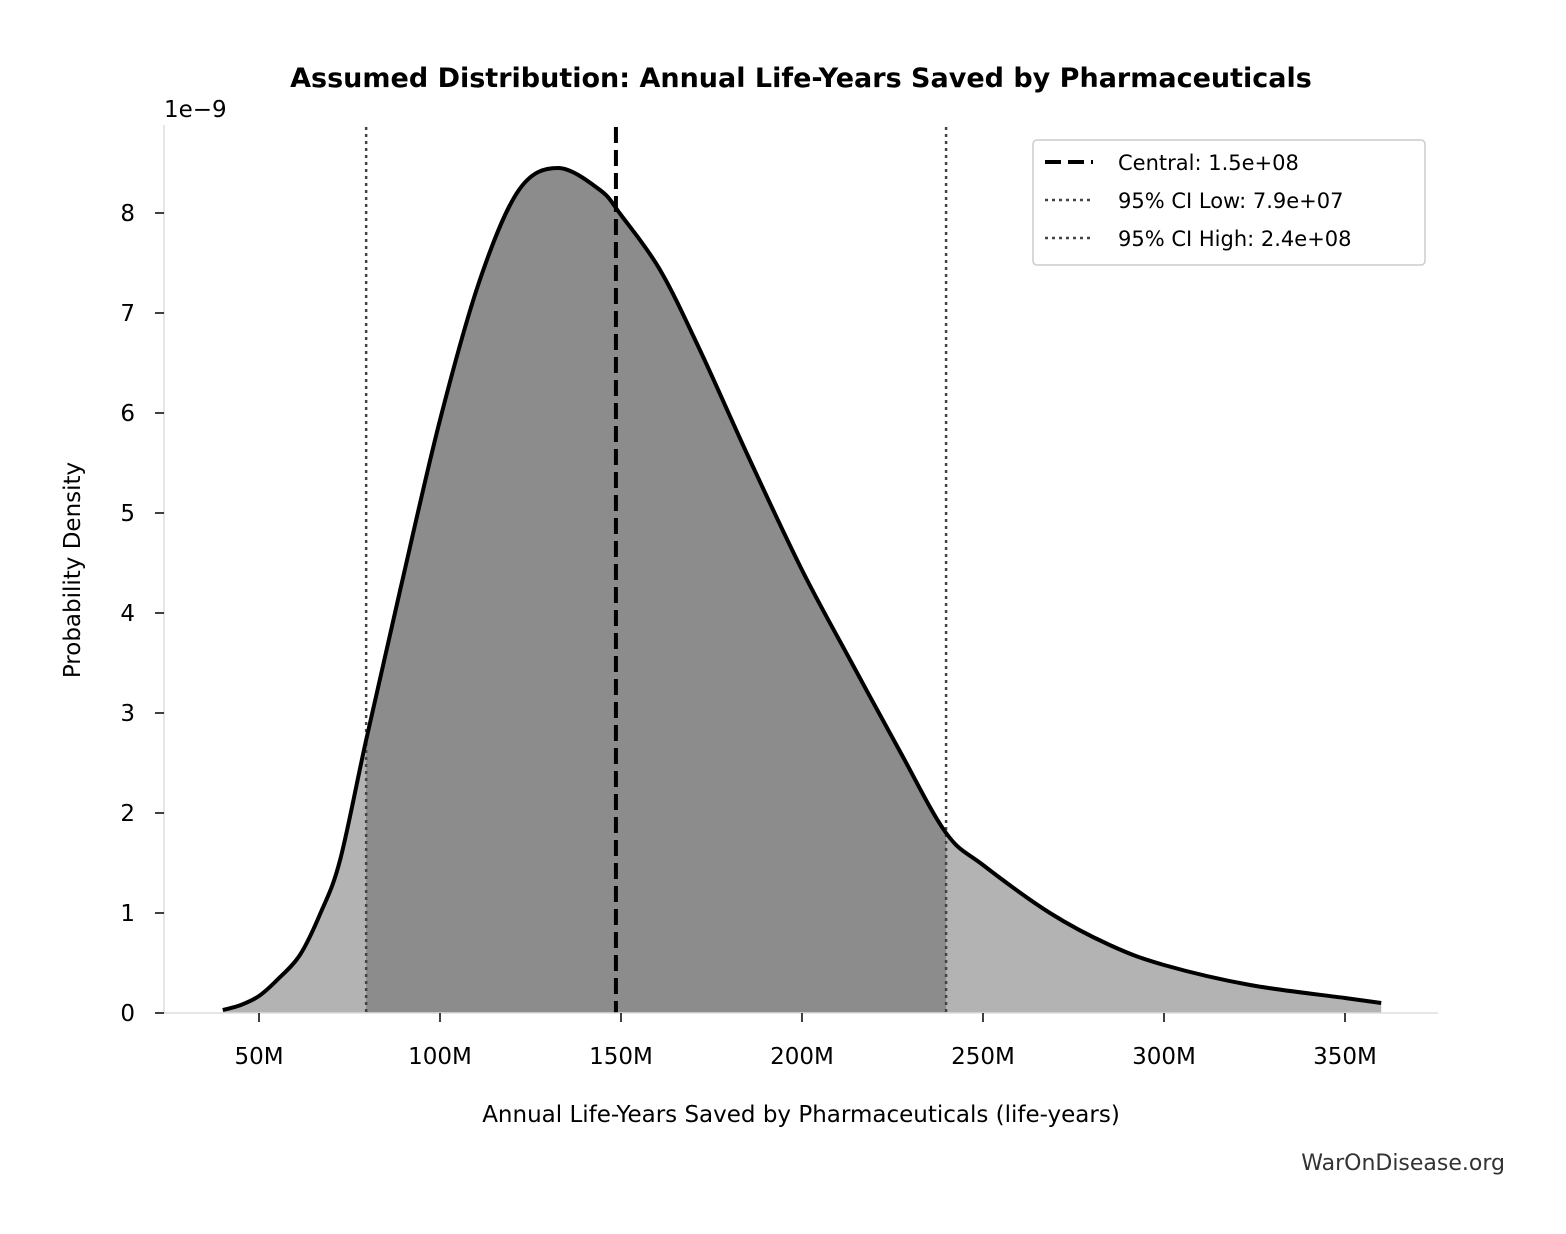  What do you see at coordinates (195, 110) in the screenshot?
I see `y-scale-label: 1e−9` at bounding box center [195, 110].